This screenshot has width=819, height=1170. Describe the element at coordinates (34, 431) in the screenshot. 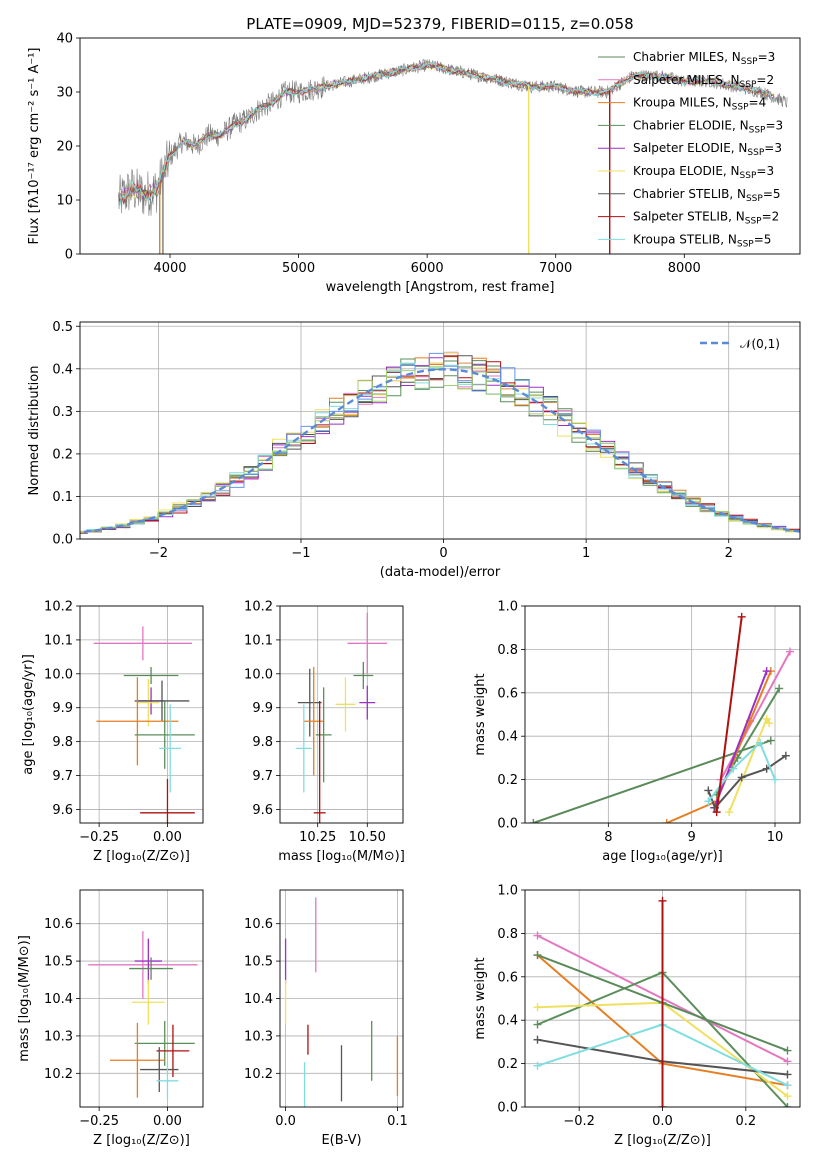

I see `y-axis-label: Normed distribution` at that location.